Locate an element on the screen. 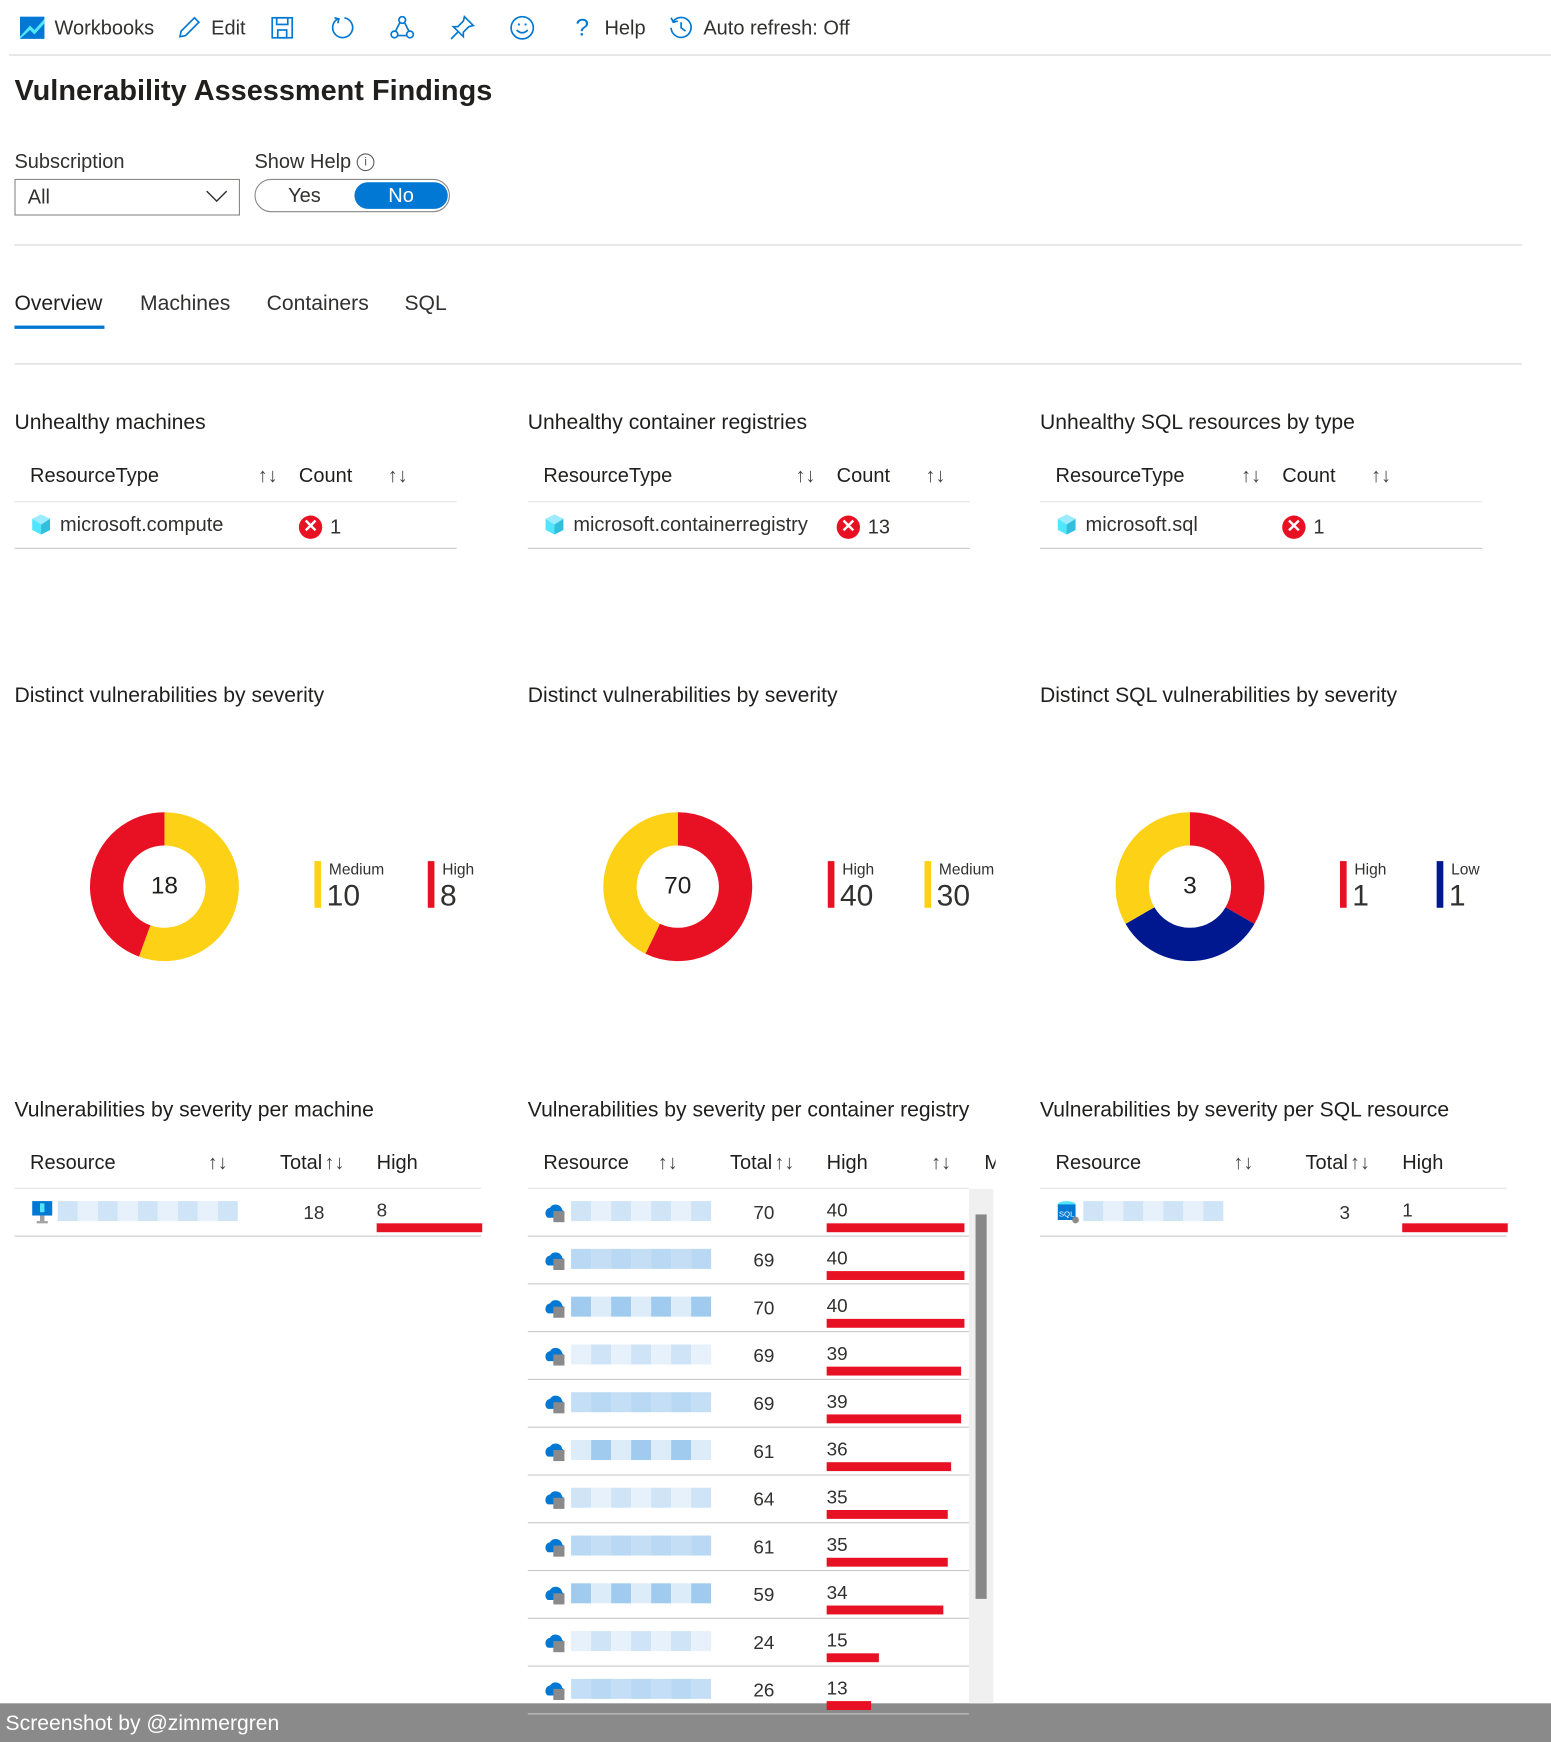  high-cell: 1 is located at coordinates (1407, 1210).